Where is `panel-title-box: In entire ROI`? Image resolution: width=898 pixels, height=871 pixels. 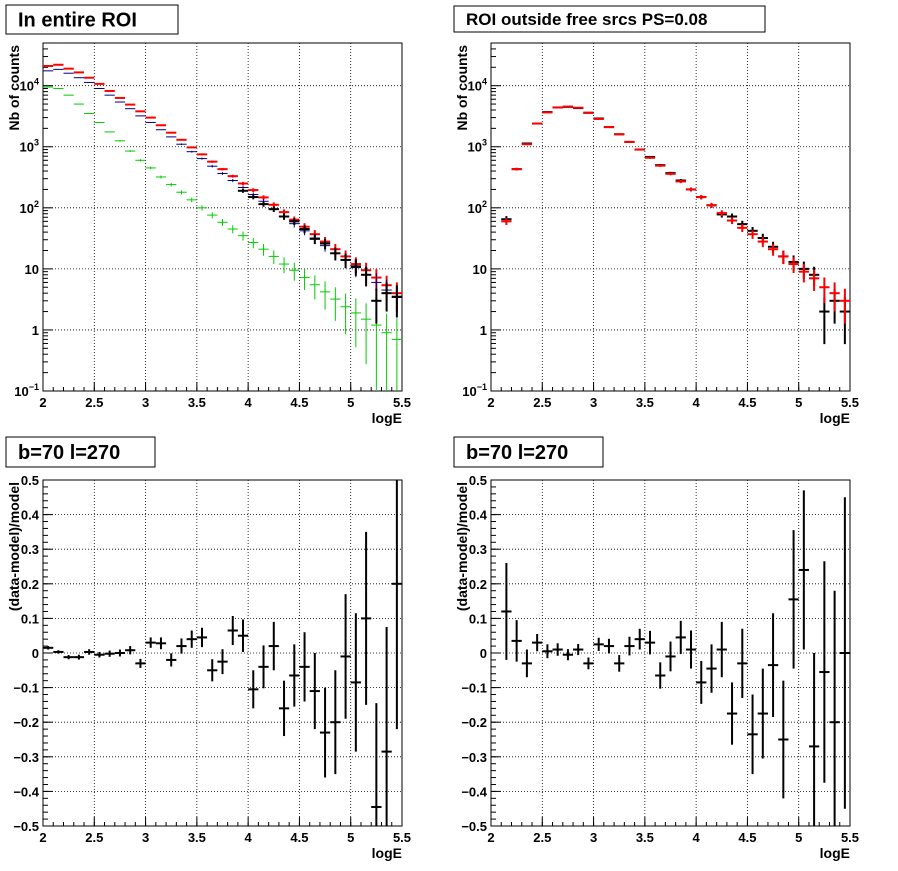 panel-title-box: In entire ROI is located at coordinates (92, 19).